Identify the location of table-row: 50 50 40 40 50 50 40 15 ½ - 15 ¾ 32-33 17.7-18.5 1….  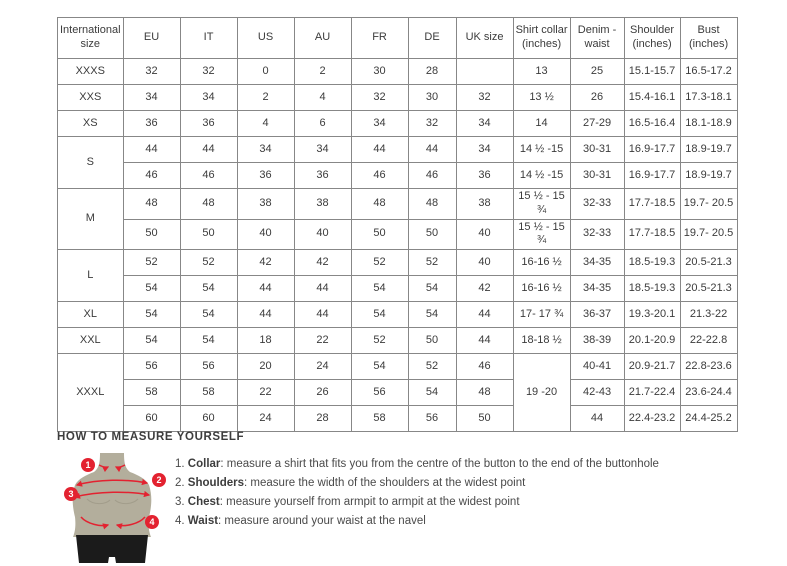
(398, 234).